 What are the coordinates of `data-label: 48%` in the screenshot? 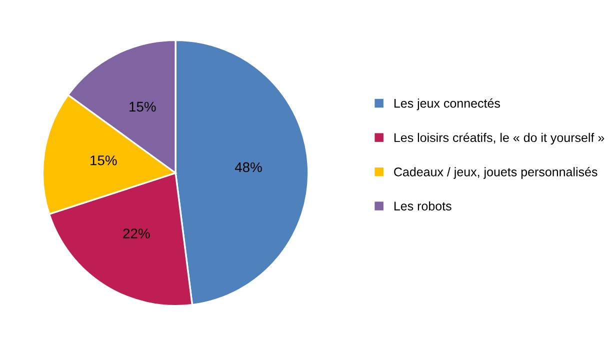 It's located at (248, 167).